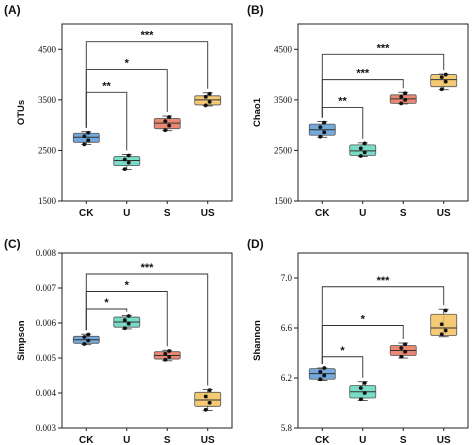 The height and width of the screenshot is (445, 474). I want to click on y-tick-label: 0.003, so click(46, 428).